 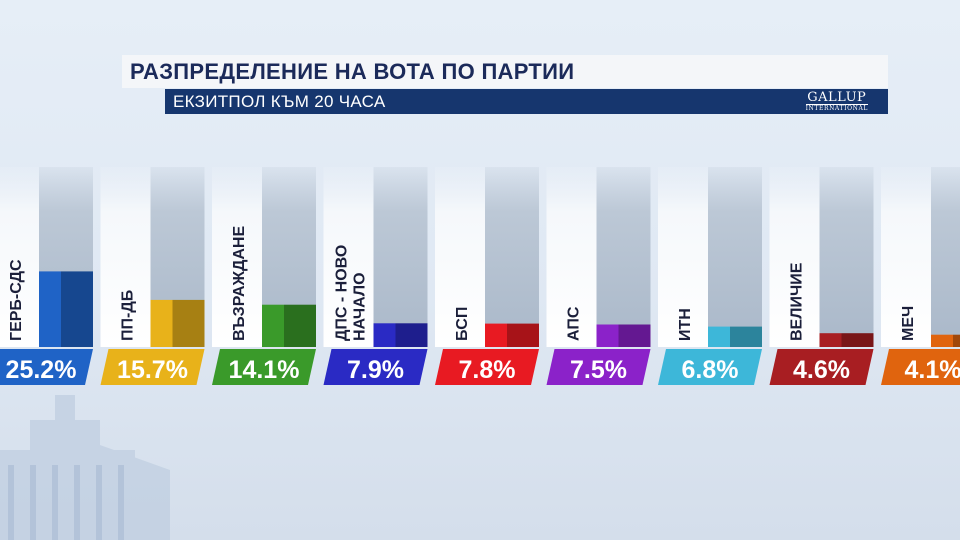 I want to click on category-label: ДПС - НОВОНАЧАЛО, so click(x=351, y=293).